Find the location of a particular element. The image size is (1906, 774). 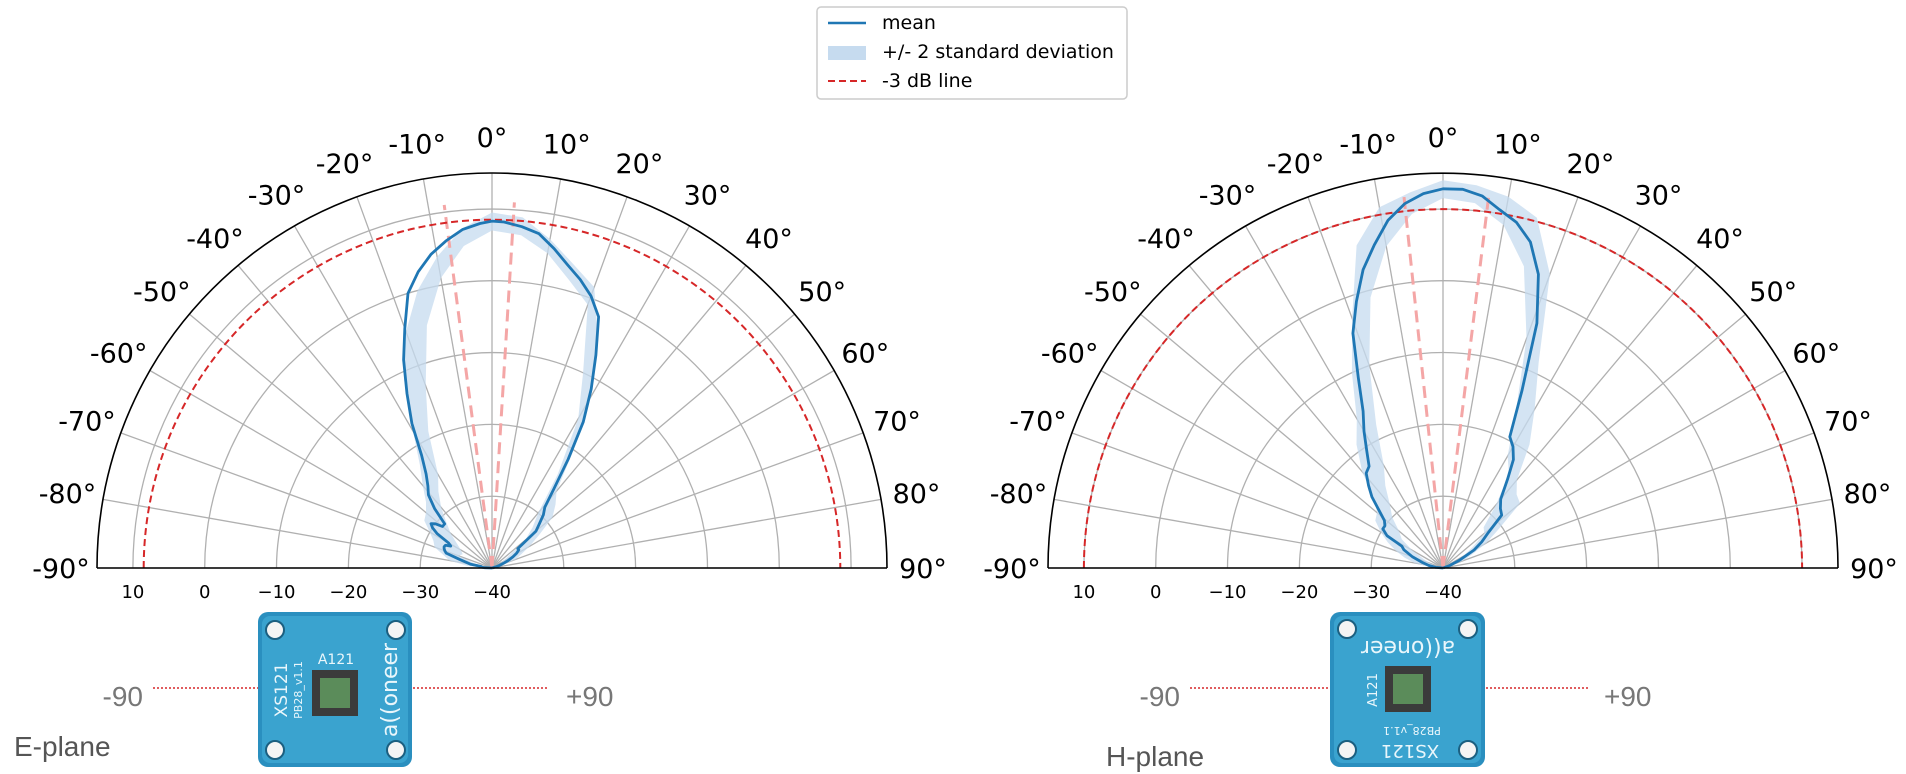

legend-label-dashed: -3 dB line is located at coordinates (927, 81).